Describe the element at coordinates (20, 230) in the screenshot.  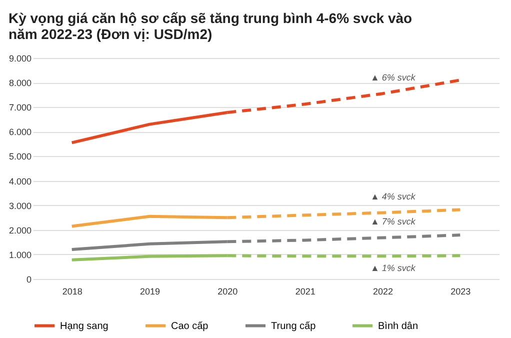
I see `y-tick-label: 2.000` at that location.